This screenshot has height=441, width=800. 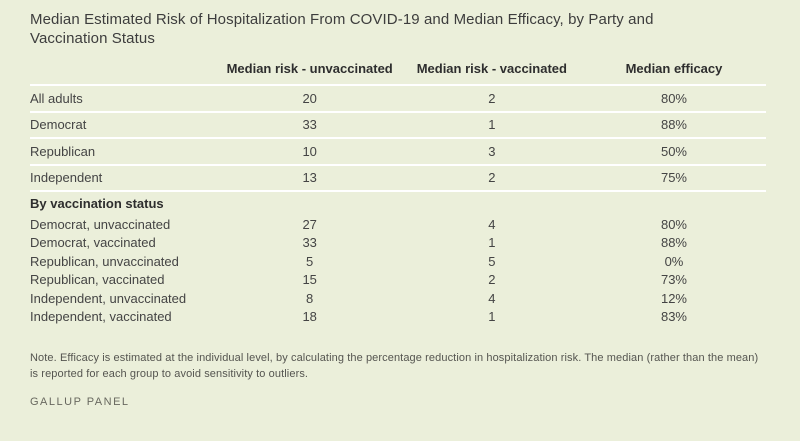 I want to click on cell-risk-unvaccinated: 18, so click(x=309, y=317).